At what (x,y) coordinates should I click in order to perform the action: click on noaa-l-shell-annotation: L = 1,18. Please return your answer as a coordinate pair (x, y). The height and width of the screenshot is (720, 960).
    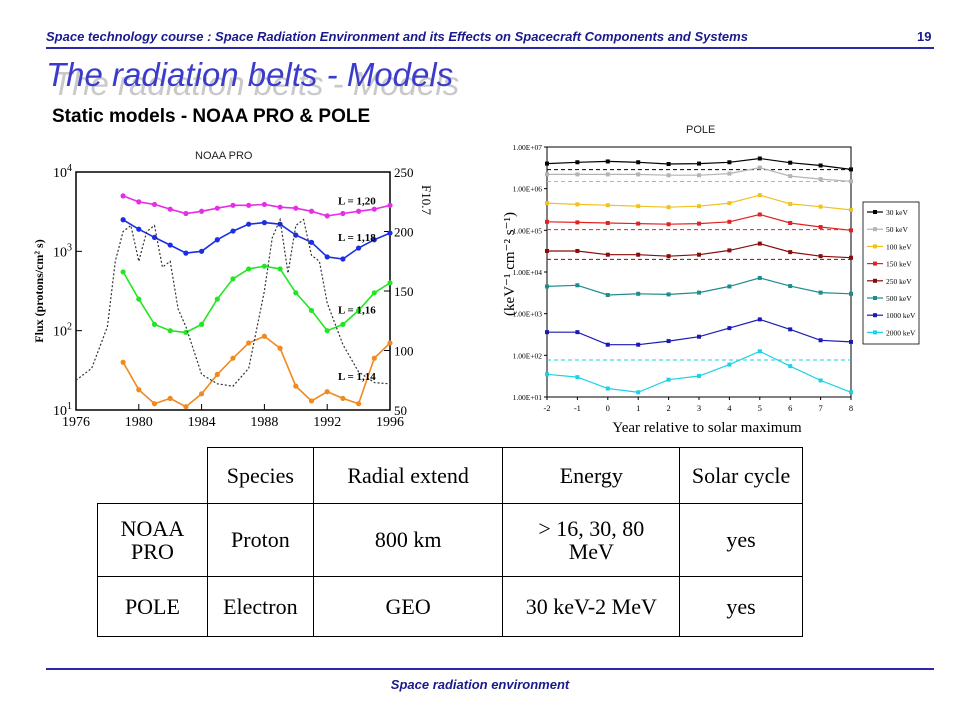
    Looking at the image, I should click on (357, 238).